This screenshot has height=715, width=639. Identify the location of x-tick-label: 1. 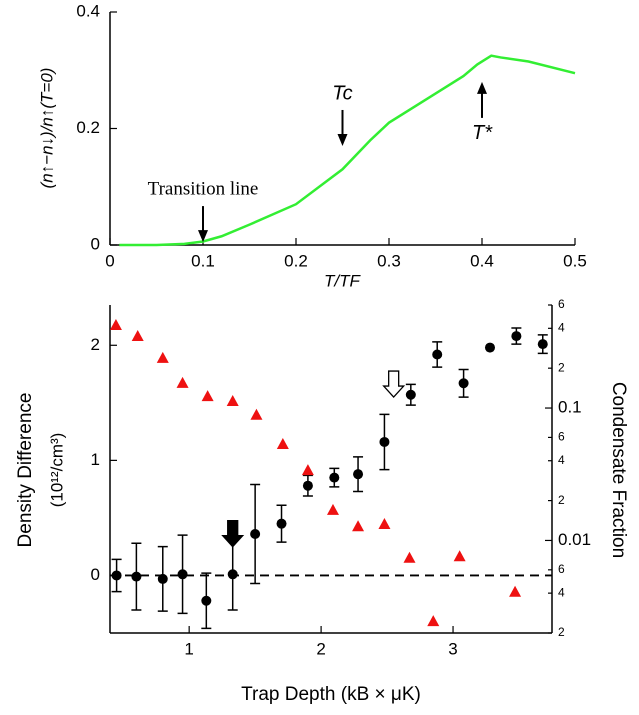
(188, 648).